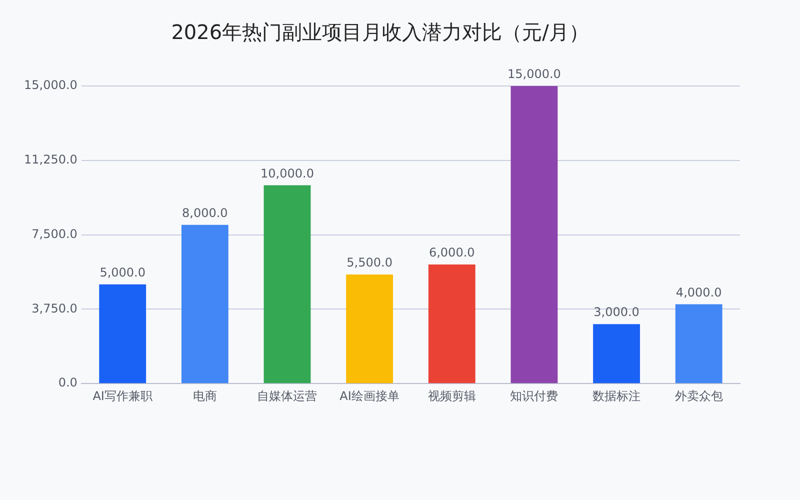 The height and width of the screenshot is (500, 800). Describe the element at coordinates (698, 395) in the screenshot. I see `x-tick-label: 外卖众包` at that location.